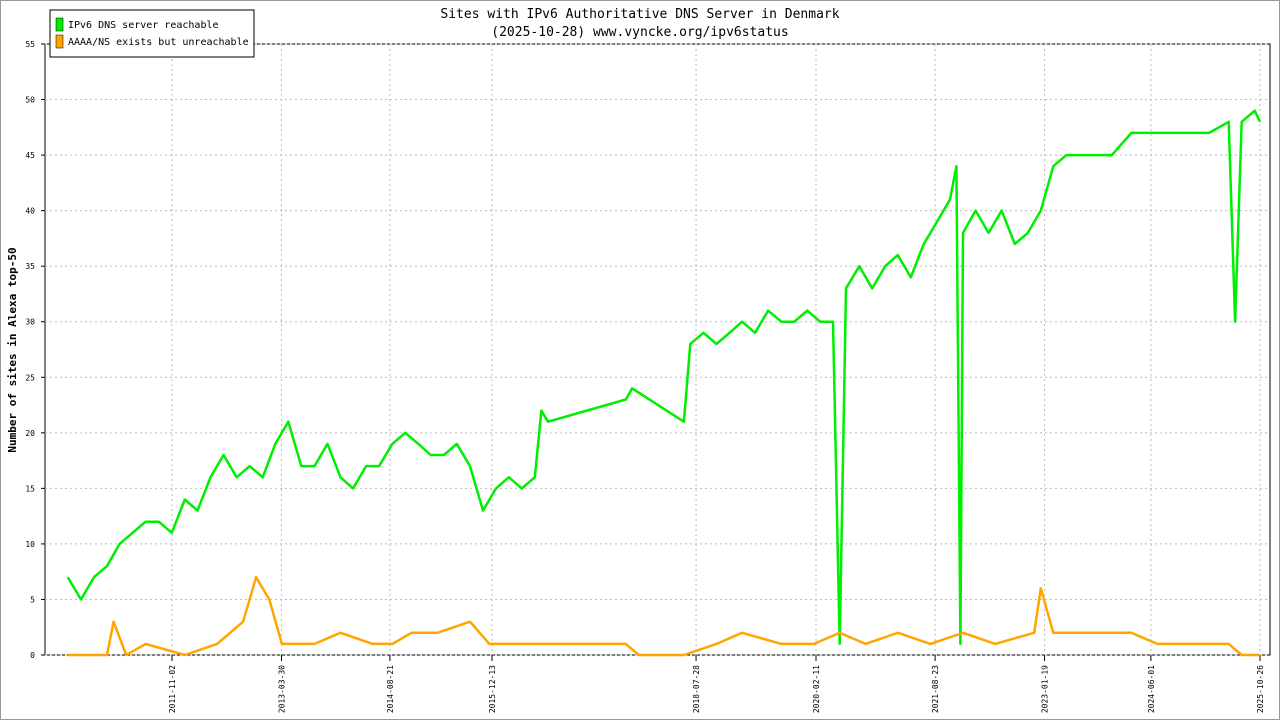 This screenshot has width=1280, height=720. I want to click on legend-box, so click(152, 33).